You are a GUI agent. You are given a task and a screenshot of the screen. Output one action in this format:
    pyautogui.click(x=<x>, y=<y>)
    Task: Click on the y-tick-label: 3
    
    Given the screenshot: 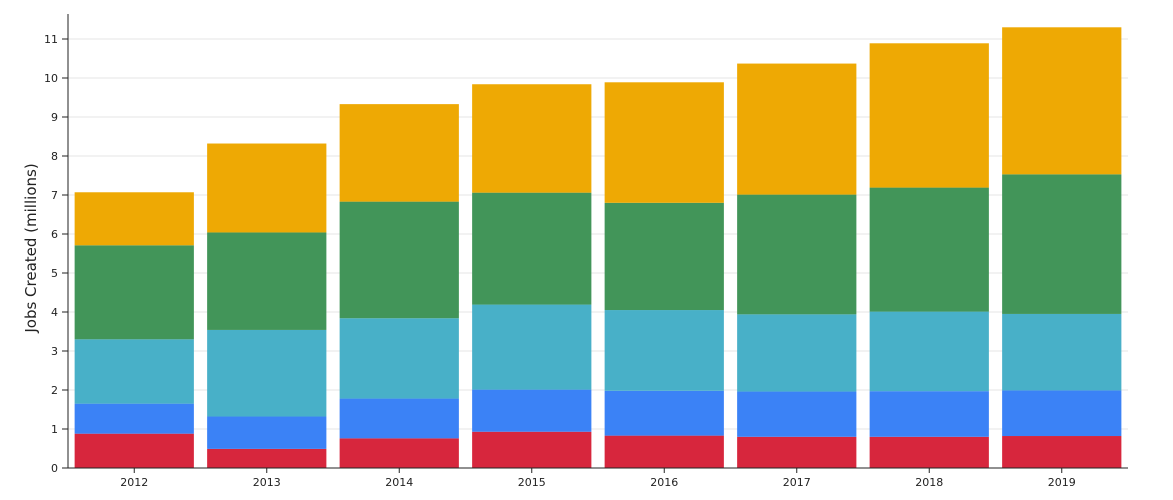 What is the action you would take?
    pyautogui.click(x=54, y=351)
    